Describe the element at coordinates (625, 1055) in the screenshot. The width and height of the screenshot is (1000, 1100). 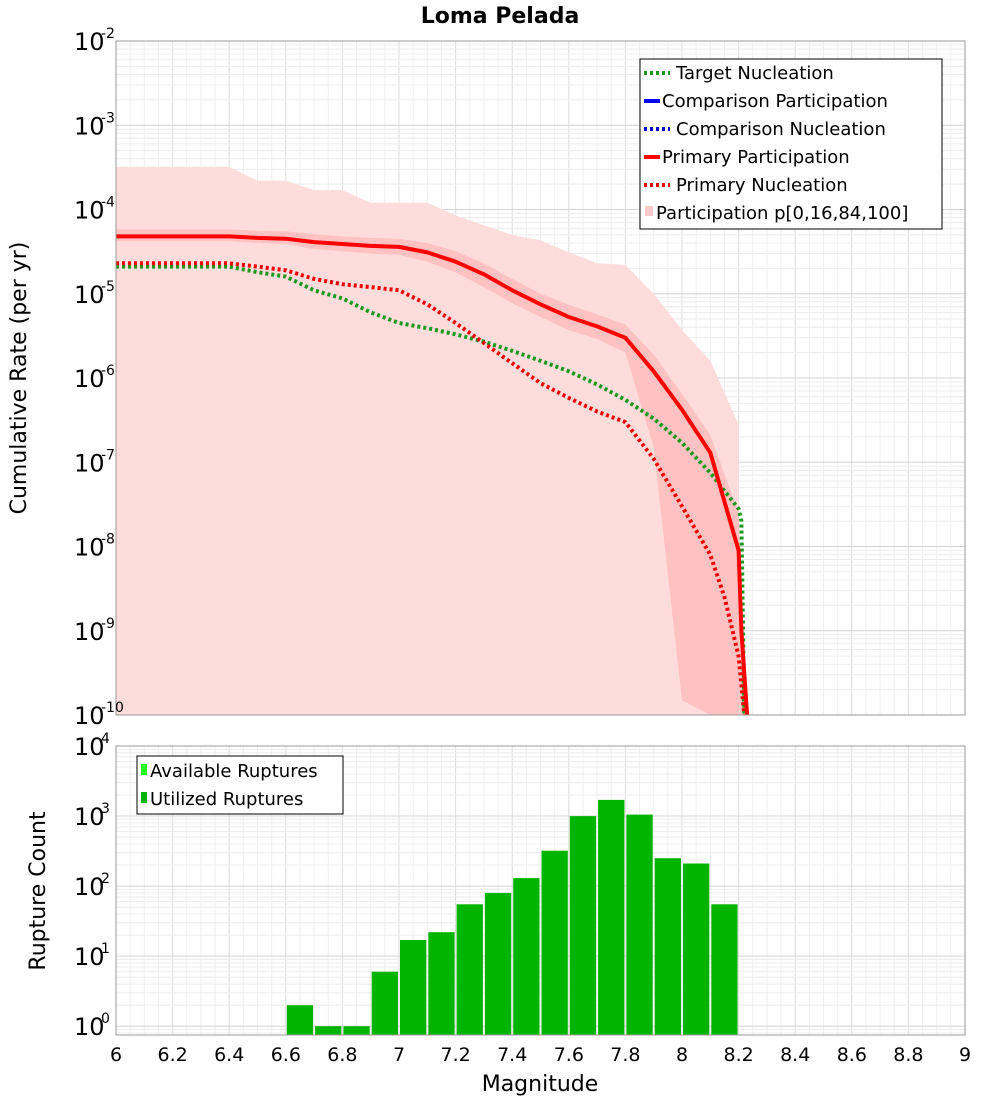
I see `x-tick-label: 7.8` at that location.